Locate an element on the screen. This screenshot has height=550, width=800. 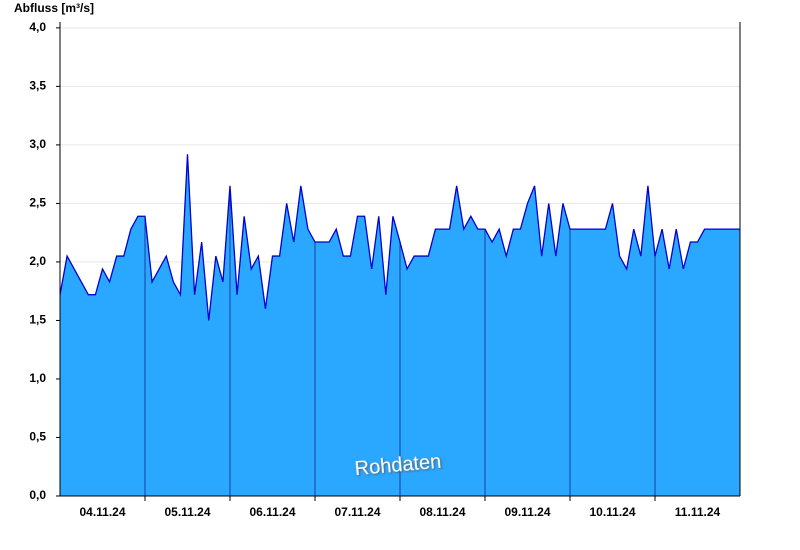
x-tick-label: 07.11.24 is located at coordinates (357, 512).